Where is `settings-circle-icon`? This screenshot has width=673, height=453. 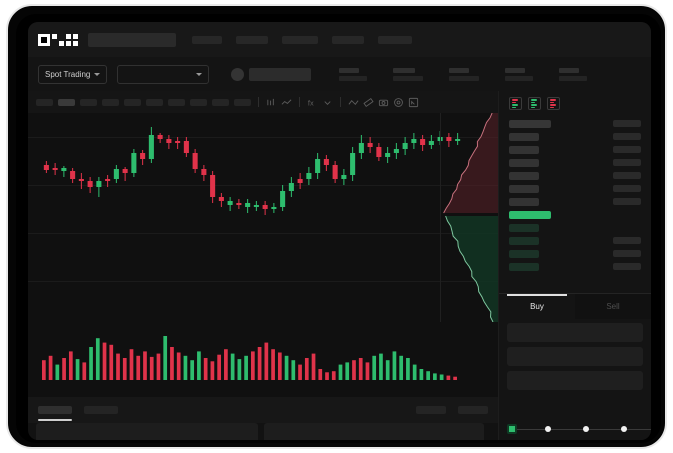 settings-circle-icon is located at coordinates (398, 102).